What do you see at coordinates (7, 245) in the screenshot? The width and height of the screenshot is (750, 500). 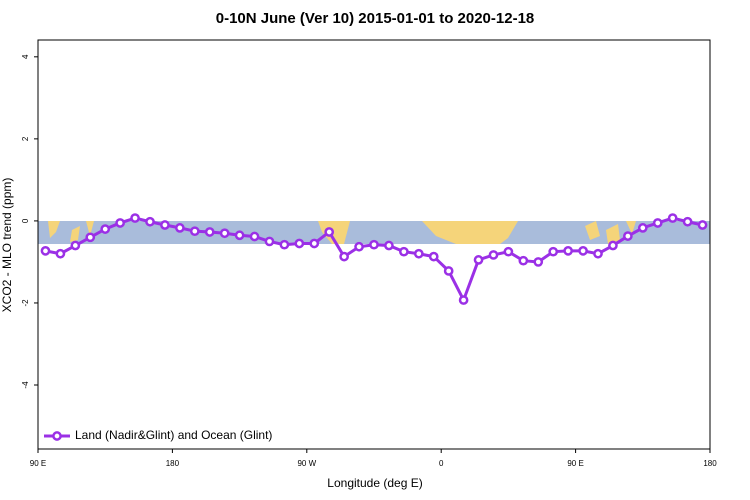 I see `y-axis-label: XCO2 - MLO trend (ppm)` at bounding box center [7, 245].